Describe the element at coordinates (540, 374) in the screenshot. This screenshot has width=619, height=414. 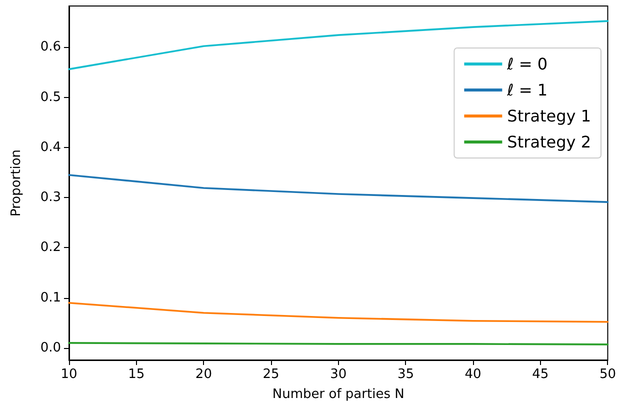
I see `x-tick-label: 45` at that location.